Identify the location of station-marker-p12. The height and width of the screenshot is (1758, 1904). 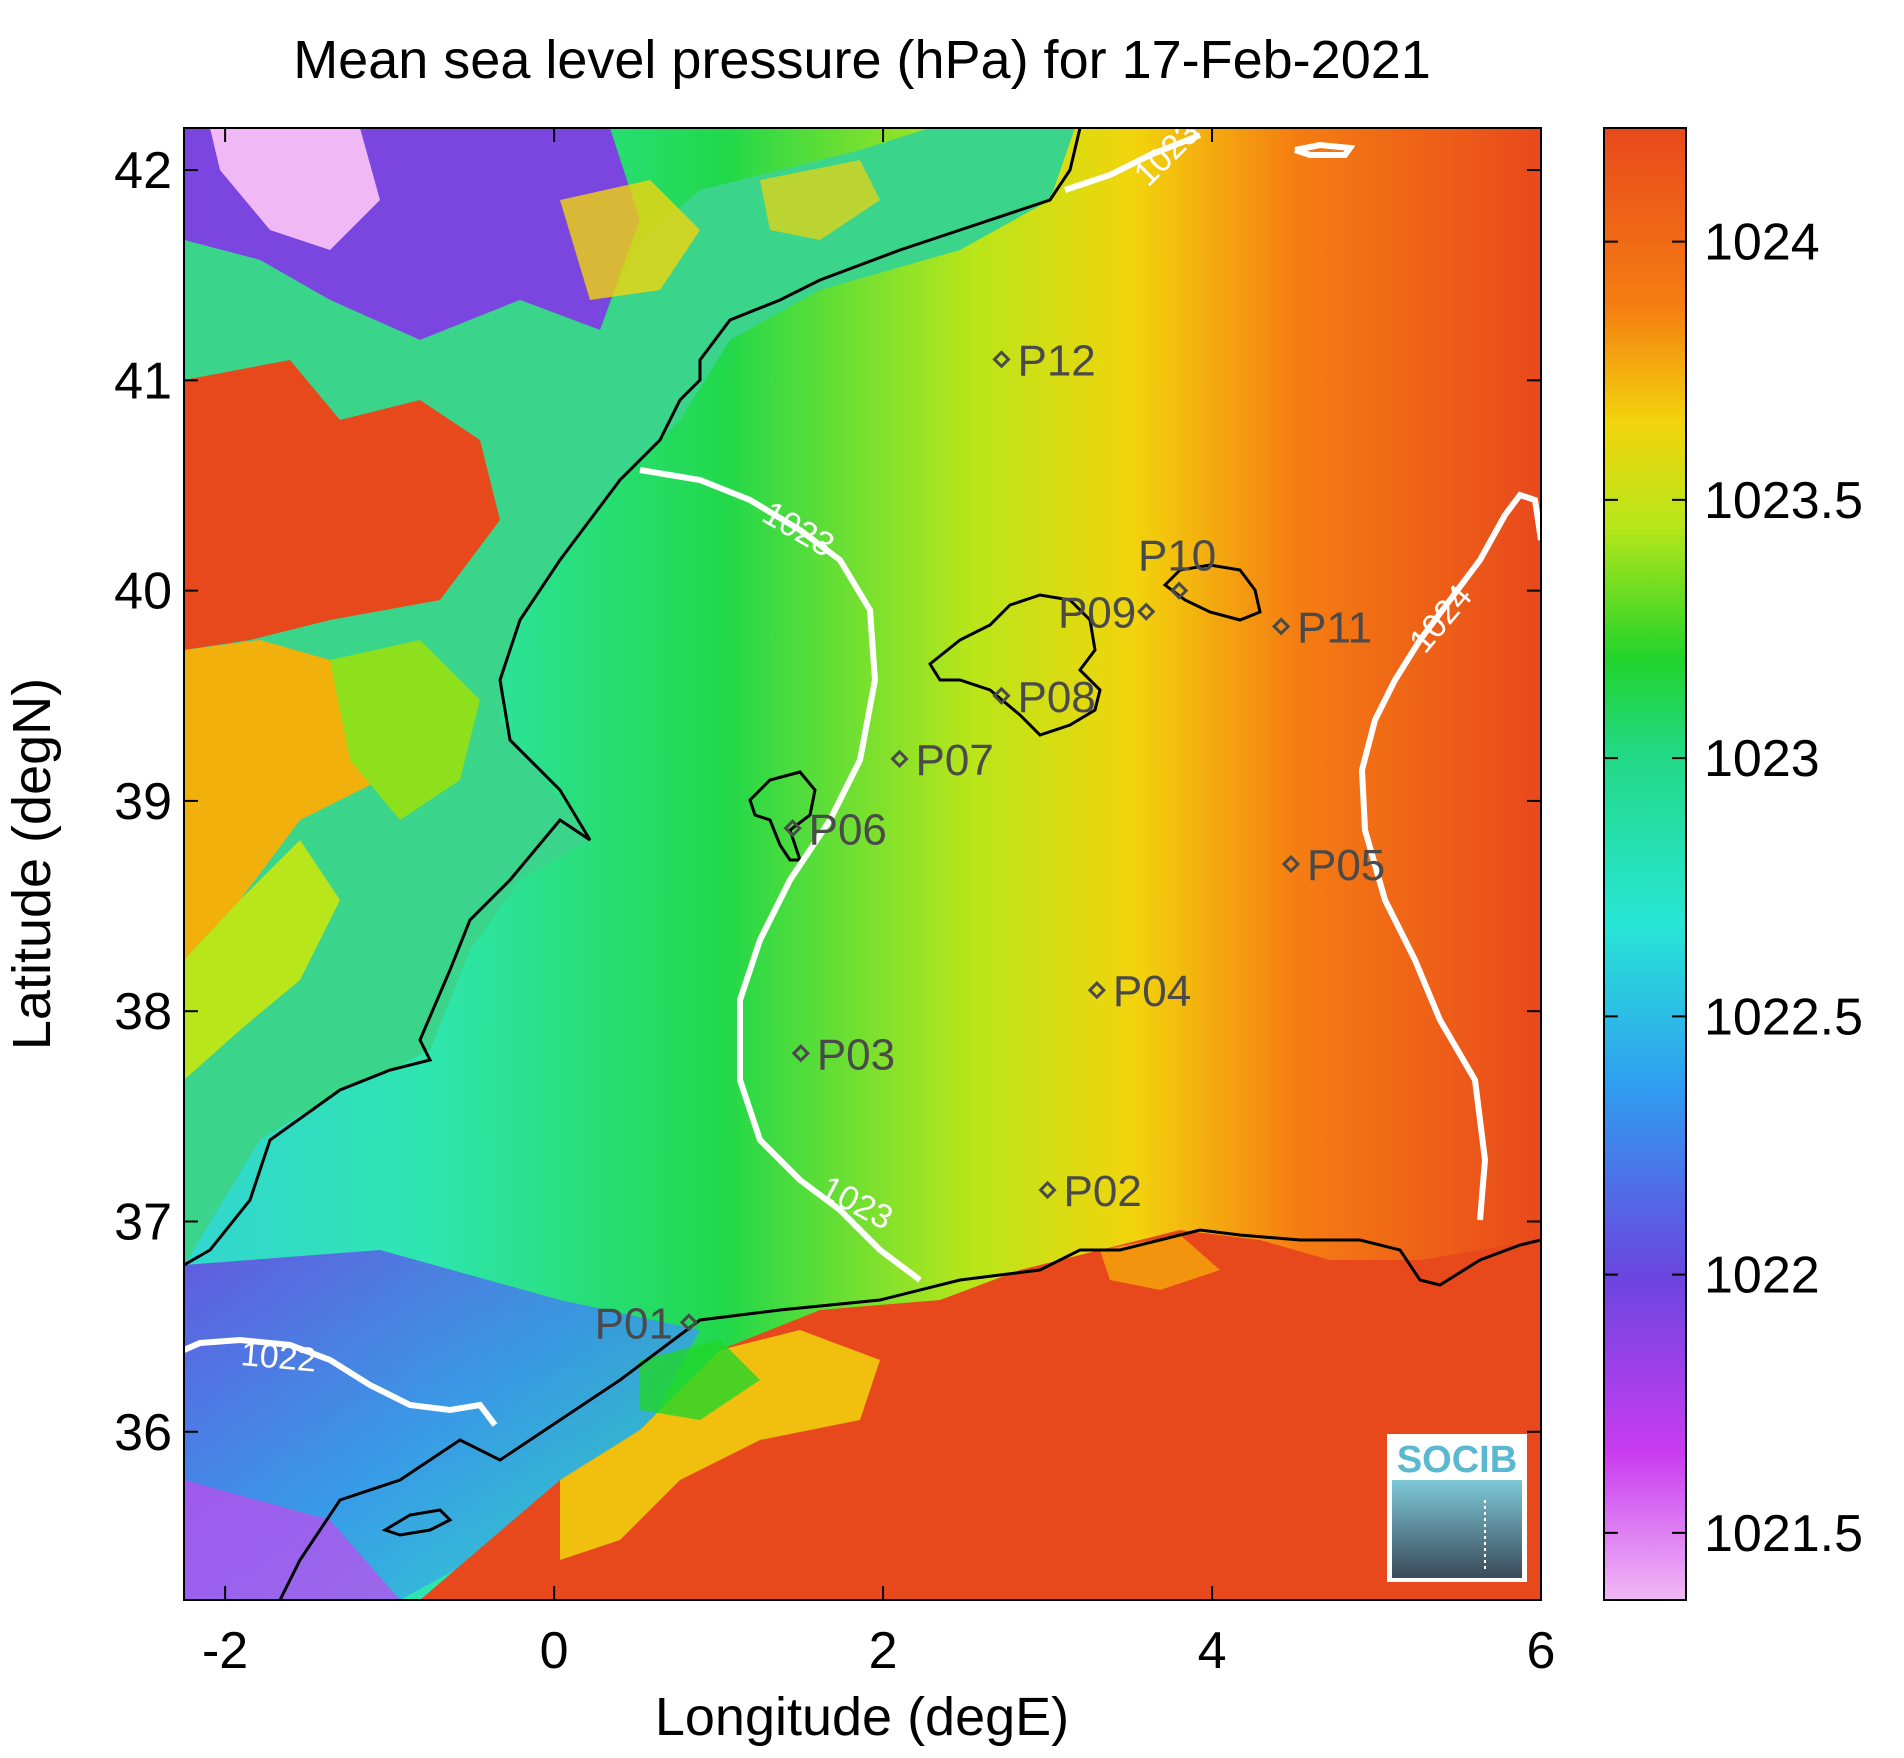
(1001, 359).